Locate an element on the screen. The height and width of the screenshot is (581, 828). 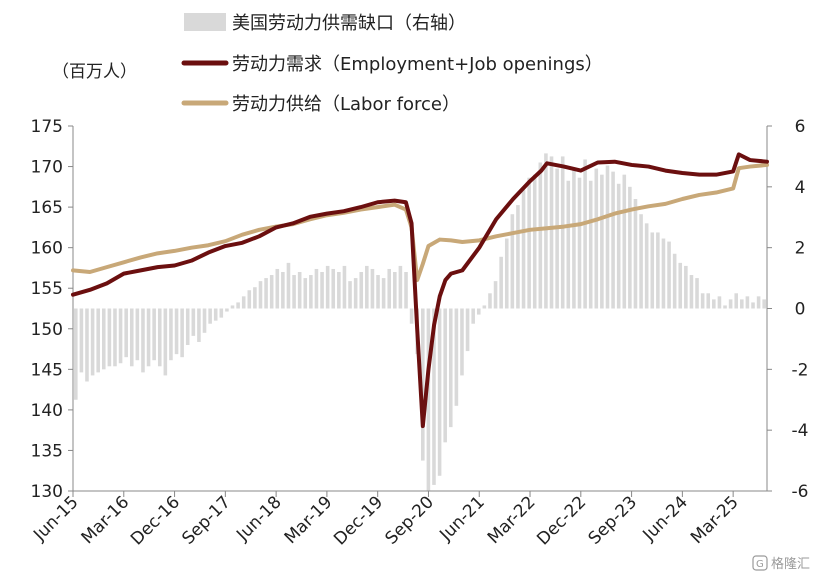
right-tick-label: -2 is located at coordinates (800, 370).